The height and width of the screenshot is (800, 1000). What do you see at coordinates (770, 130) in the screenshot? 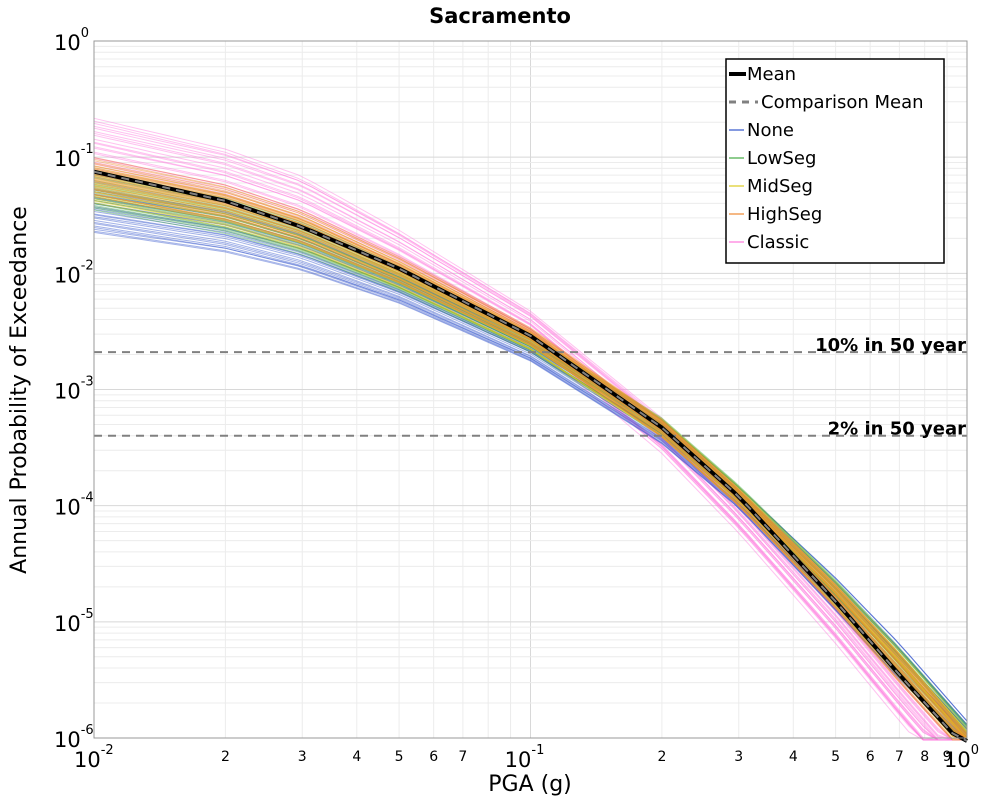
I see `legend-label: None` at bounding box center [770, 130].